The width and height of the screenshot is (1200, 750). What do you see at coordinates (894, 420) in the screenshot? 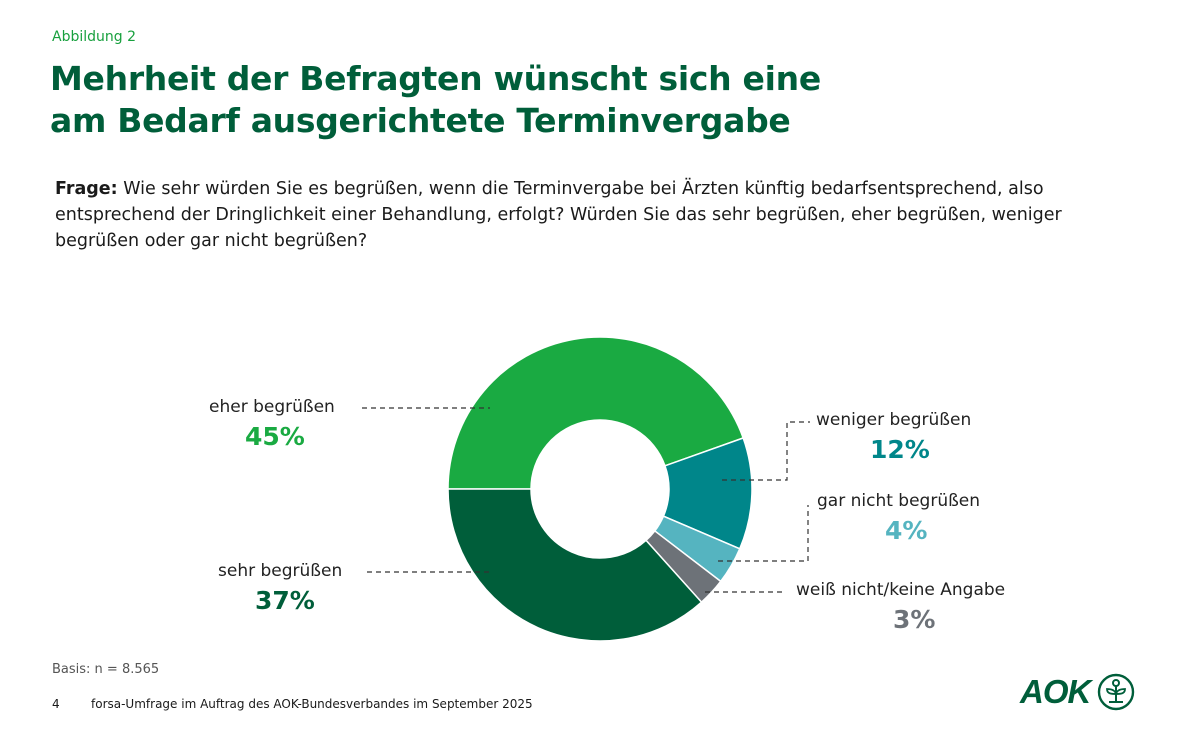
I see `label-weniger: weniger begrüßen` at bounding box center [894, 420].